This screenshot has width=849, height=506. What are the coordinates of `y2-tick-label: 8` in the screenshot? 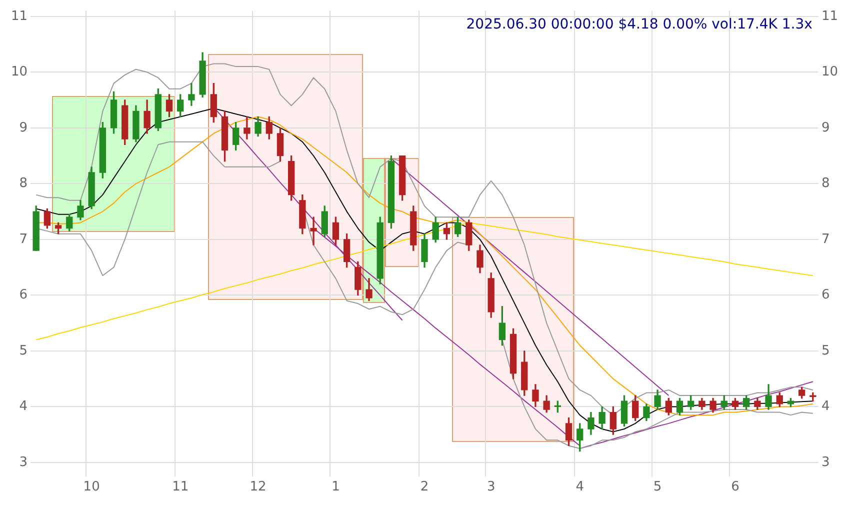 It's located at (825, 184).